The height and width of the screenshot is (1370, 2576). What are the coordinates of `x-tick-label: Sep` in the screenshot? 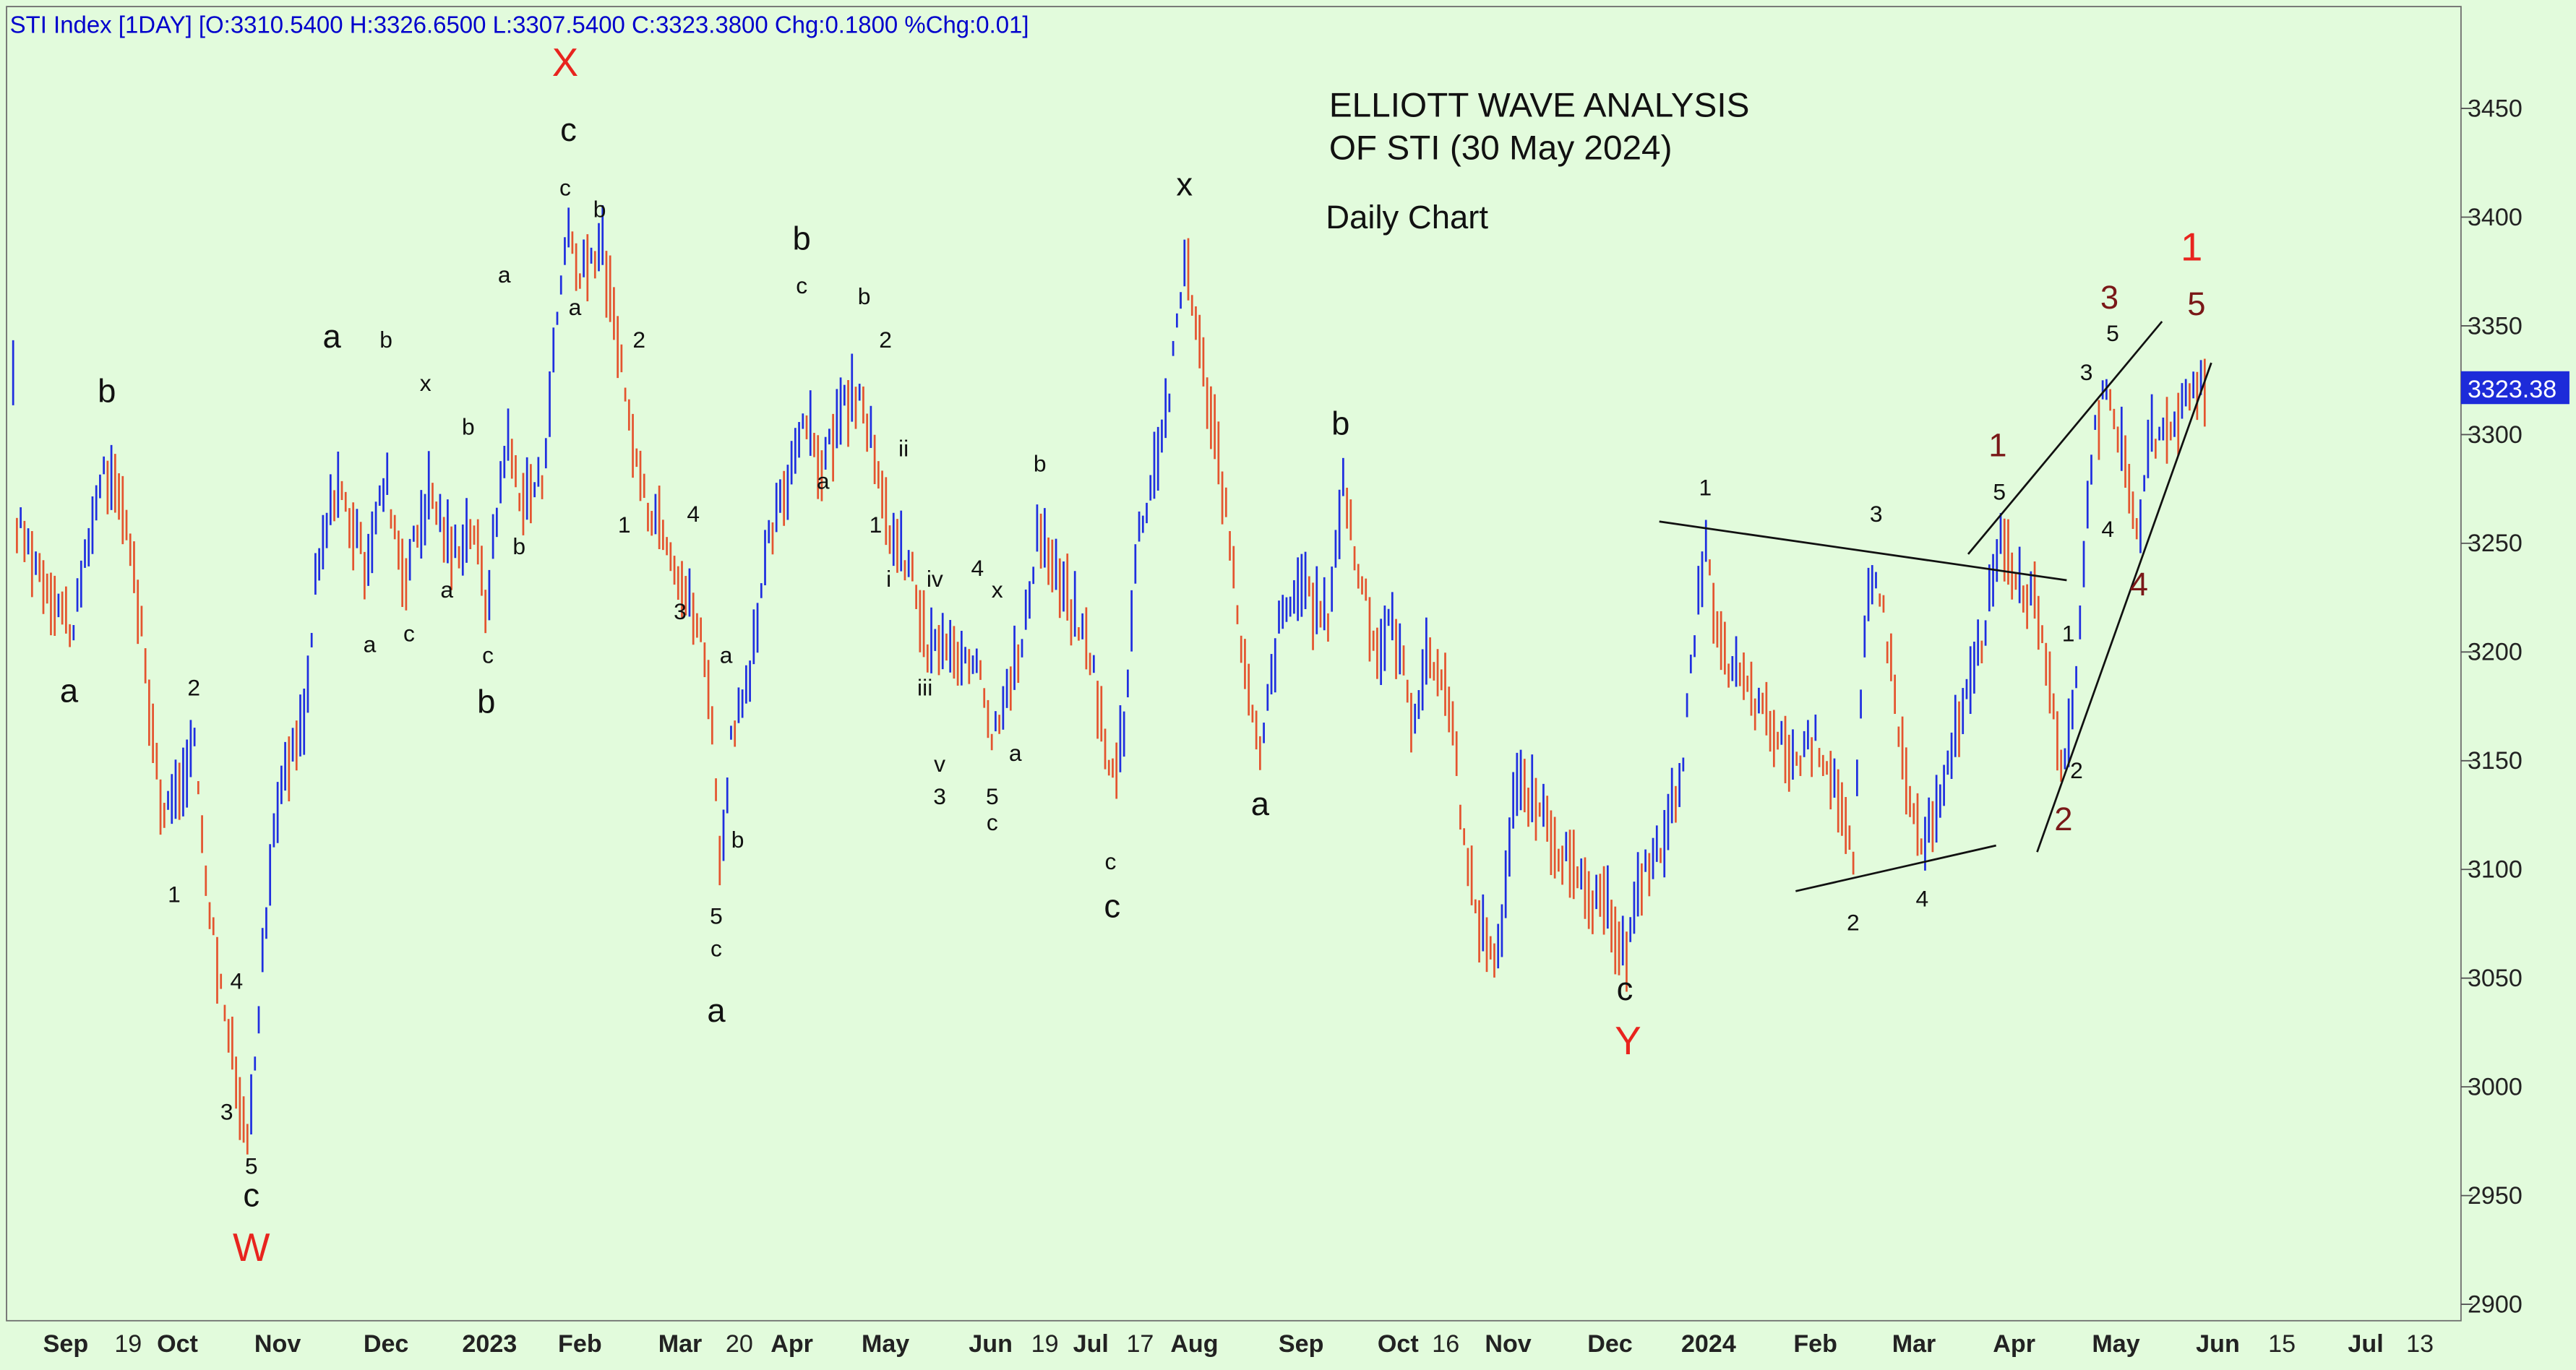 It's located at (66, 1344).